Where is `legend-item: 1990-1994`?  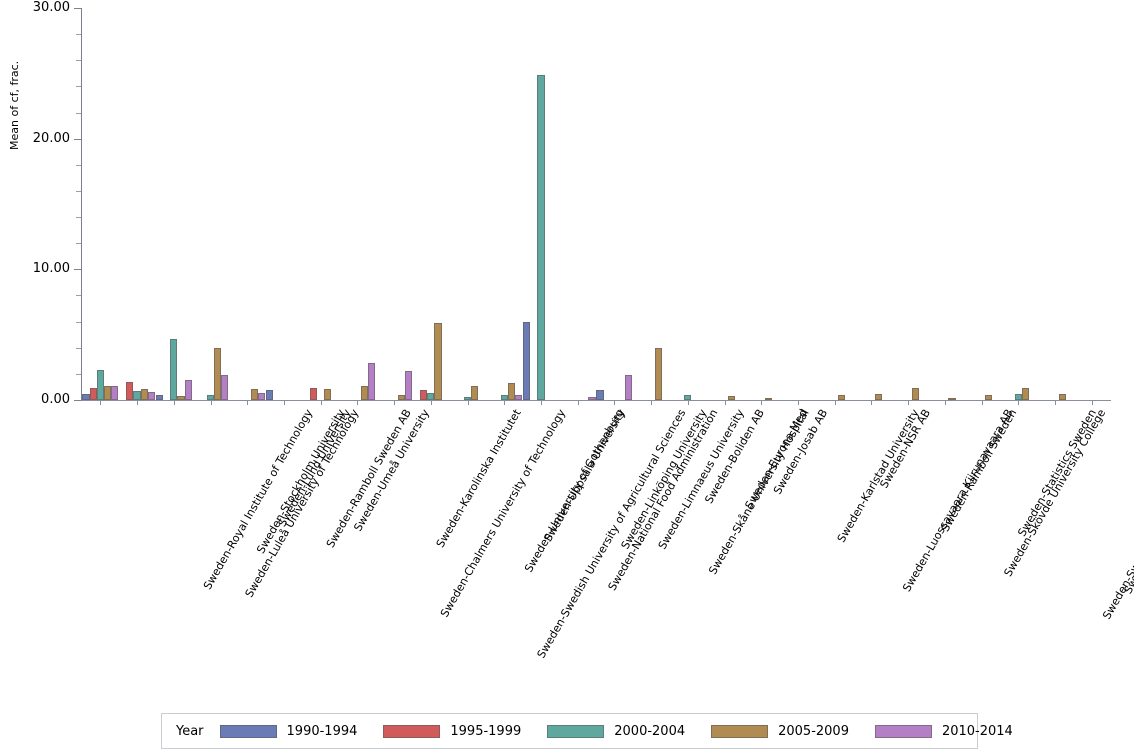 legend-item: 1990-1994 is located at coordinates (288, 731).